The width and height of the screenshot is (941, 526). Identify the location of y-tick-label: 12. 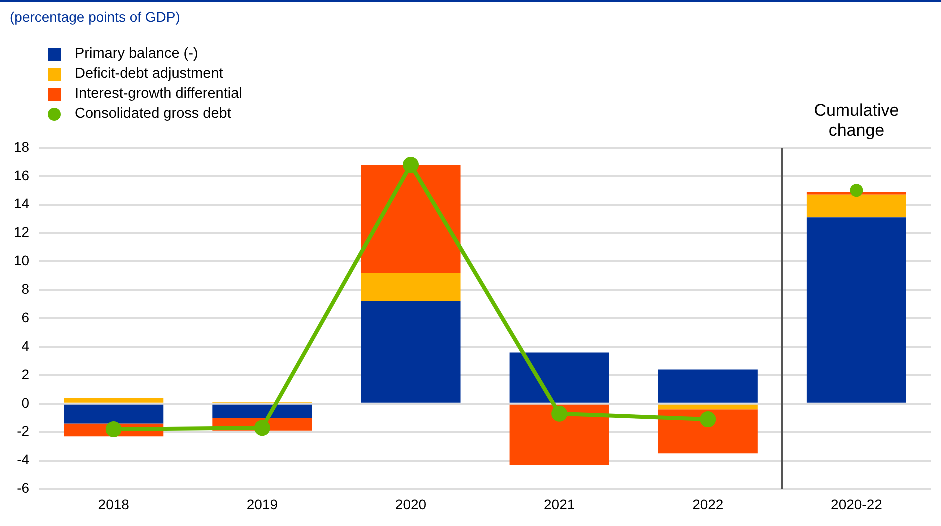
(22, 232).